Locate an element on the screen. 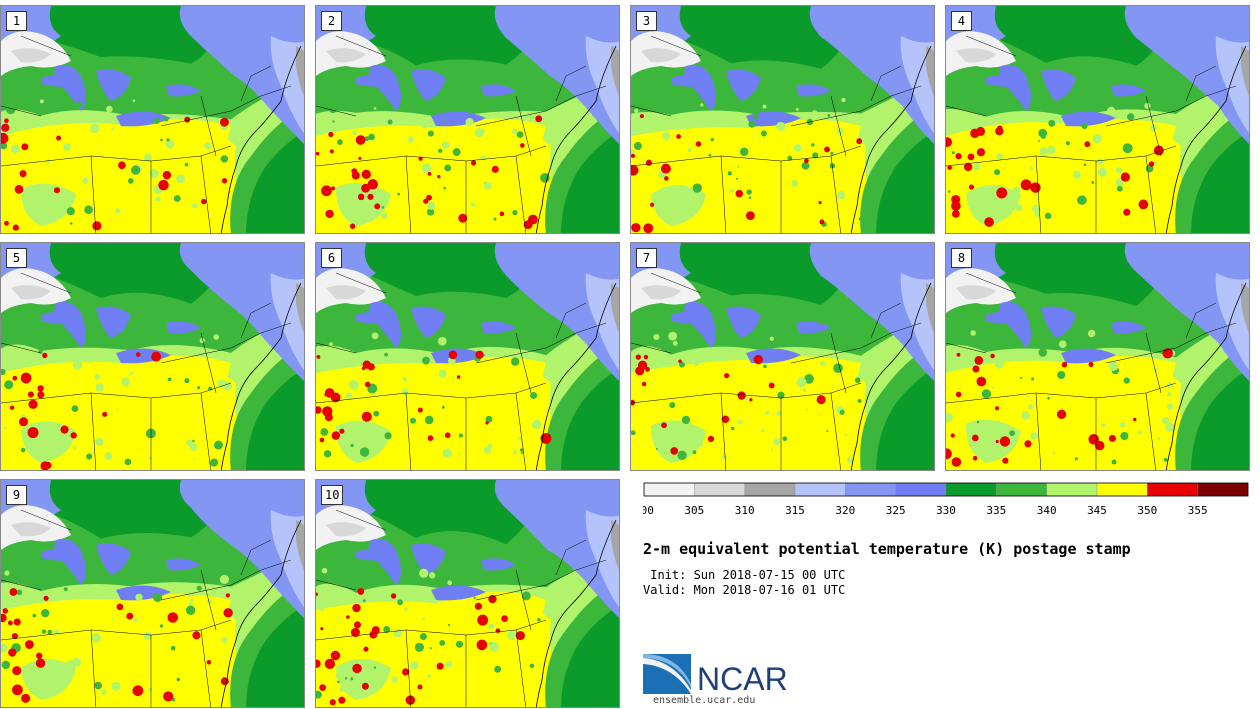 Image resolution: width=1260 pixels, height=709 pixels. stamp-panel-2: 2 is located at coordinates (467, 119).